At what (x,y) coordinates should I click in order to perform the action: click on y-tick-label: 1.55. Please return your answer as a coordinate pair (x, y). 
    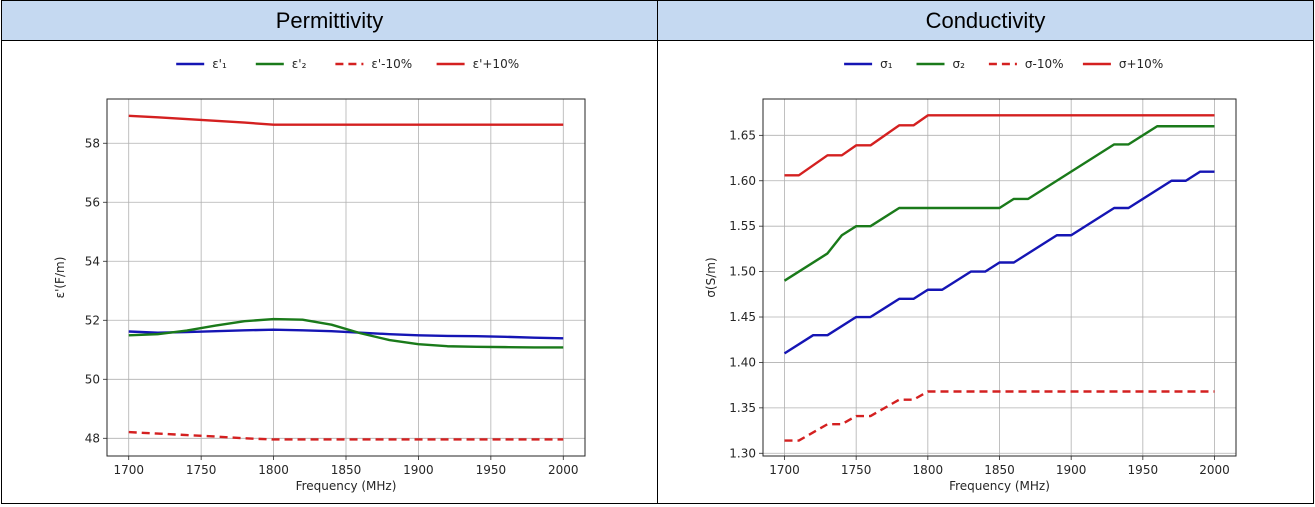
    Looking at the image, I should click on (742, 226).